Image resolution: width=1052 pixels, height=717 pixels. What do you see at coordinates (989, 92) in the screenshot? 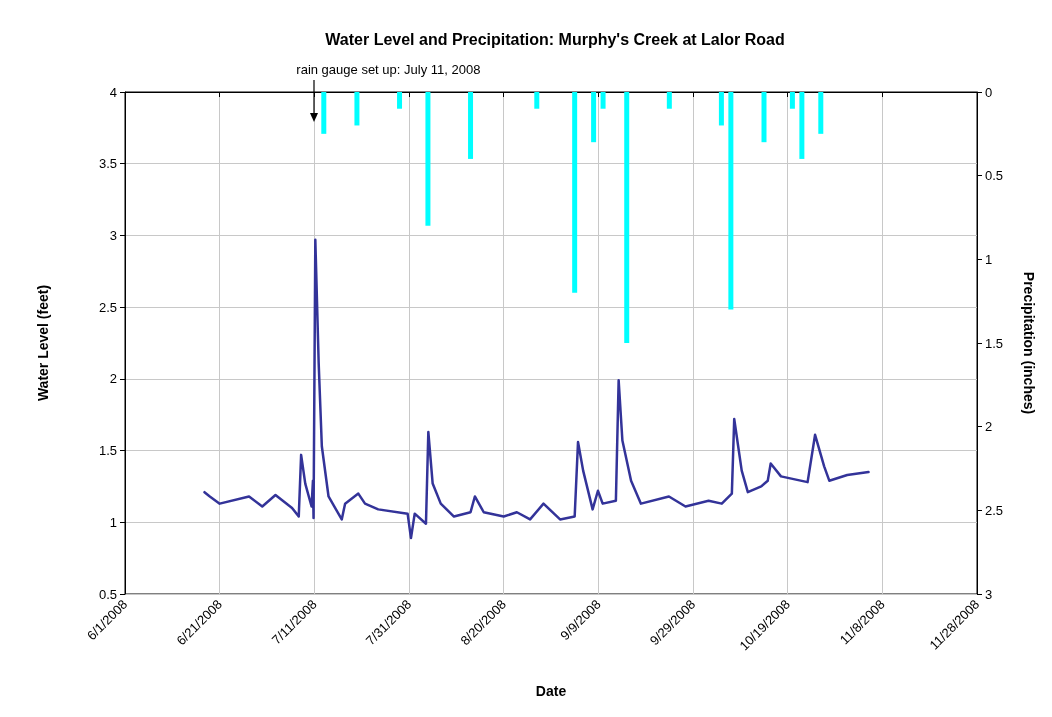
I see `y2-tick-label: 0` at bounding box center [989, 92].